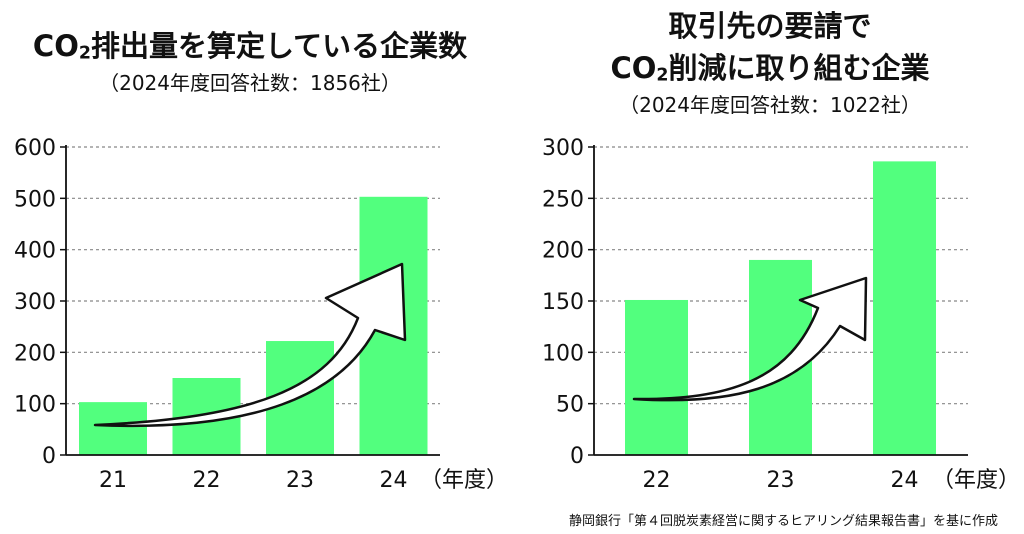  What do you see at coordinates (570, 405) in the screenshot?
I see `y-tick-label: 50` at bounding box center [570, 405].